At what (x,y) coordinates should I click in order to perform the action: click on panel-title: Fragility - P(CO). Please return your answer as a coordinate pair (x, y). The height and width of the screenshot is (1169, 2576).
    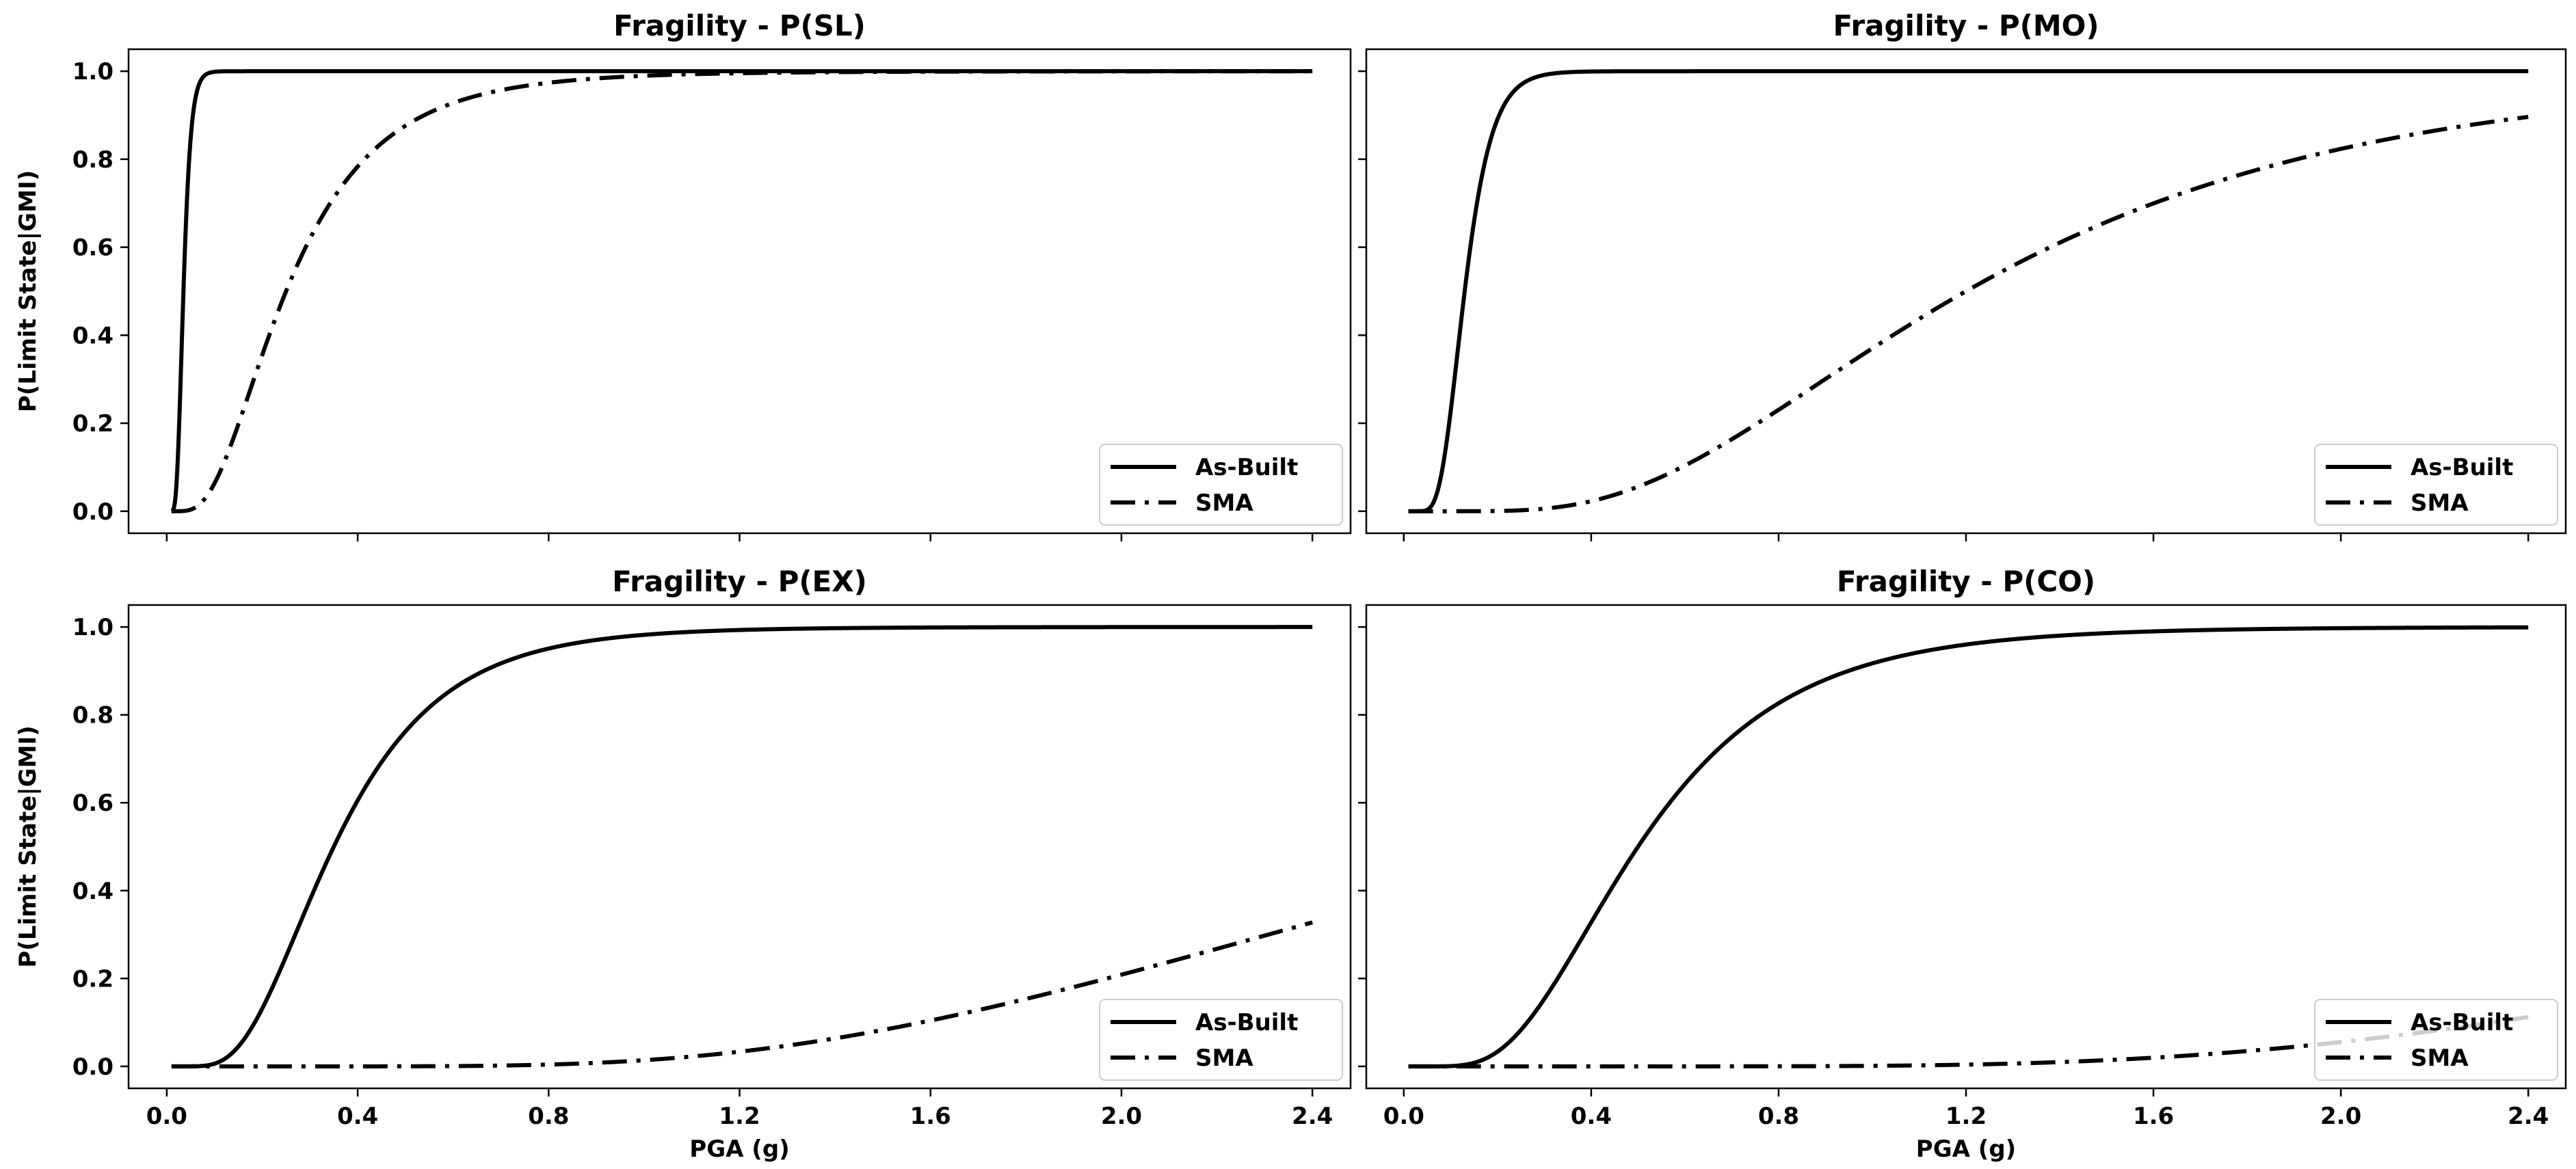
    Looking at the image, I should click on (1966, 581).